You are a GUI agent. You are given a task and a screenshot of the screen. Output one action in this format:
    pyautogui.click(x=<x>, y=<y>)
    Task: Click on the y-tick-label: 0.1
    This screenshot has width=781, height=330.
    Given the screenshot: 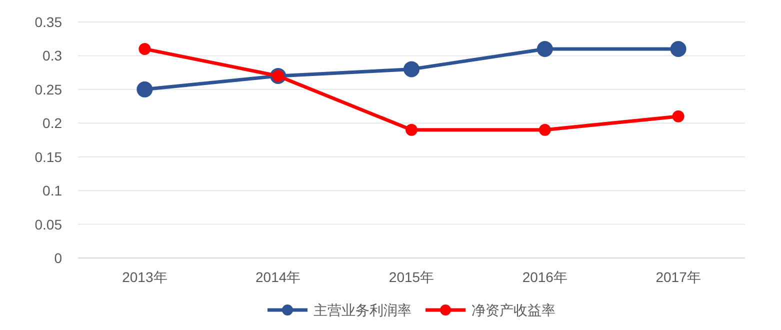 What is the action you would take?
    pyautogui.click(x=52, y=190)
    